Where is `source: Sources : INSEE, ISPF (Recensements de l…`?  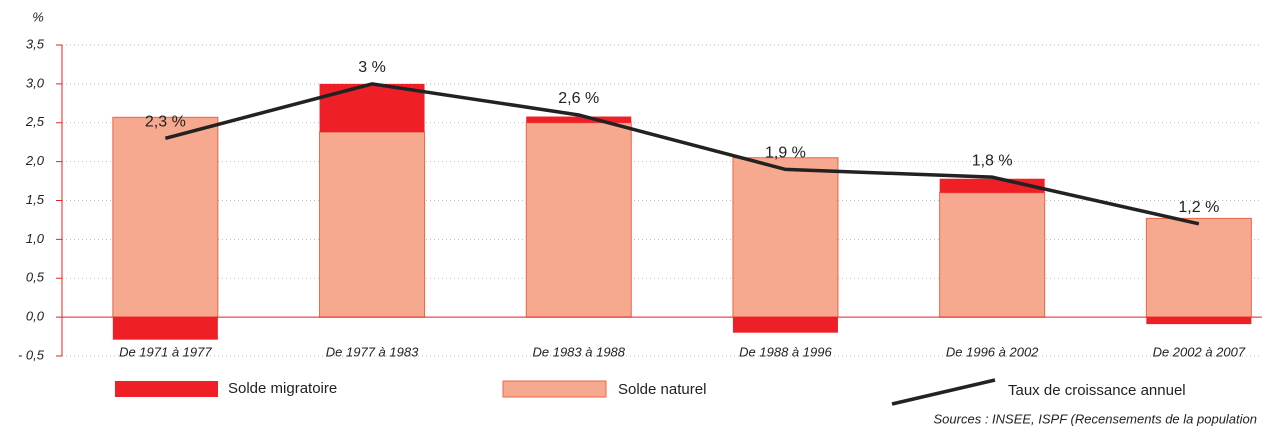
source: Sources : INSEE, ISPF (Recensements de l… is located at coordinates (1095, 418).